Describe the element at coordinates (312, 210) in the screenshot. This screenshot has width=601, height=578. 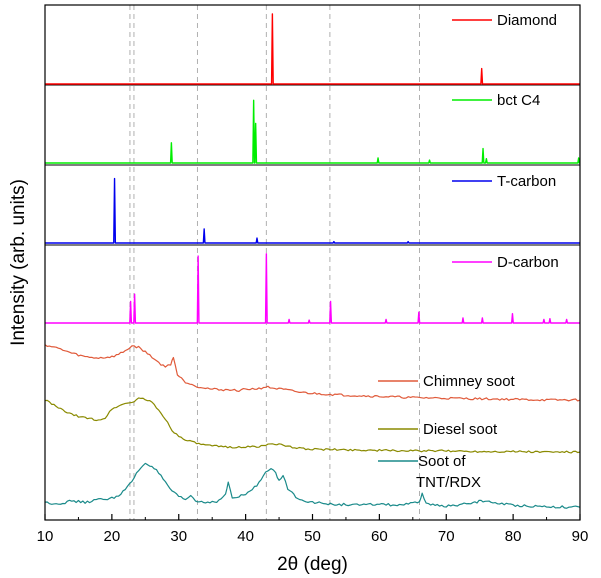
I see `series-line-t-carbon` at that location.